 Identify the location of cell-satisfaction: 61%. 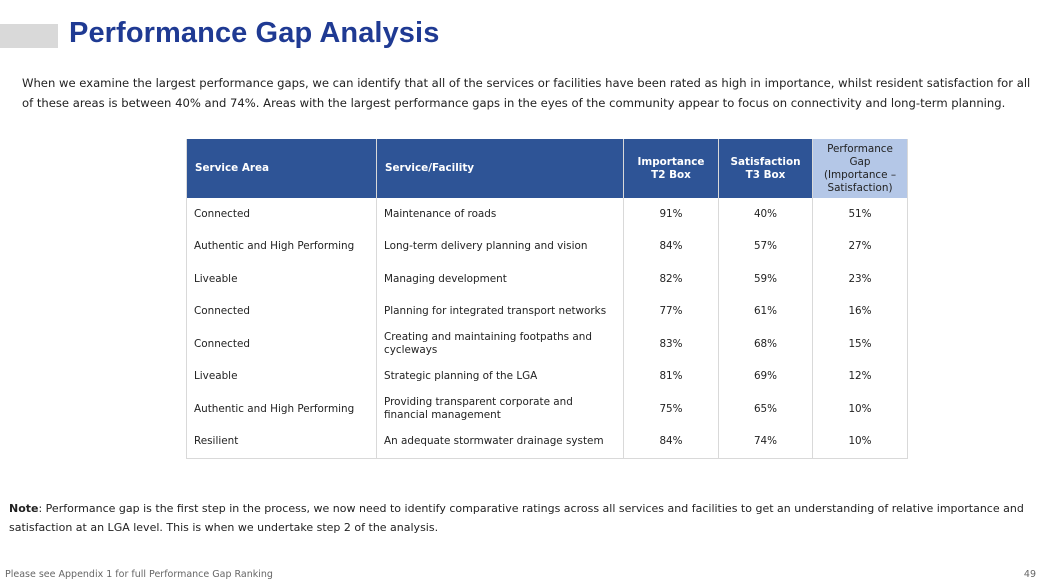
(765, 311).